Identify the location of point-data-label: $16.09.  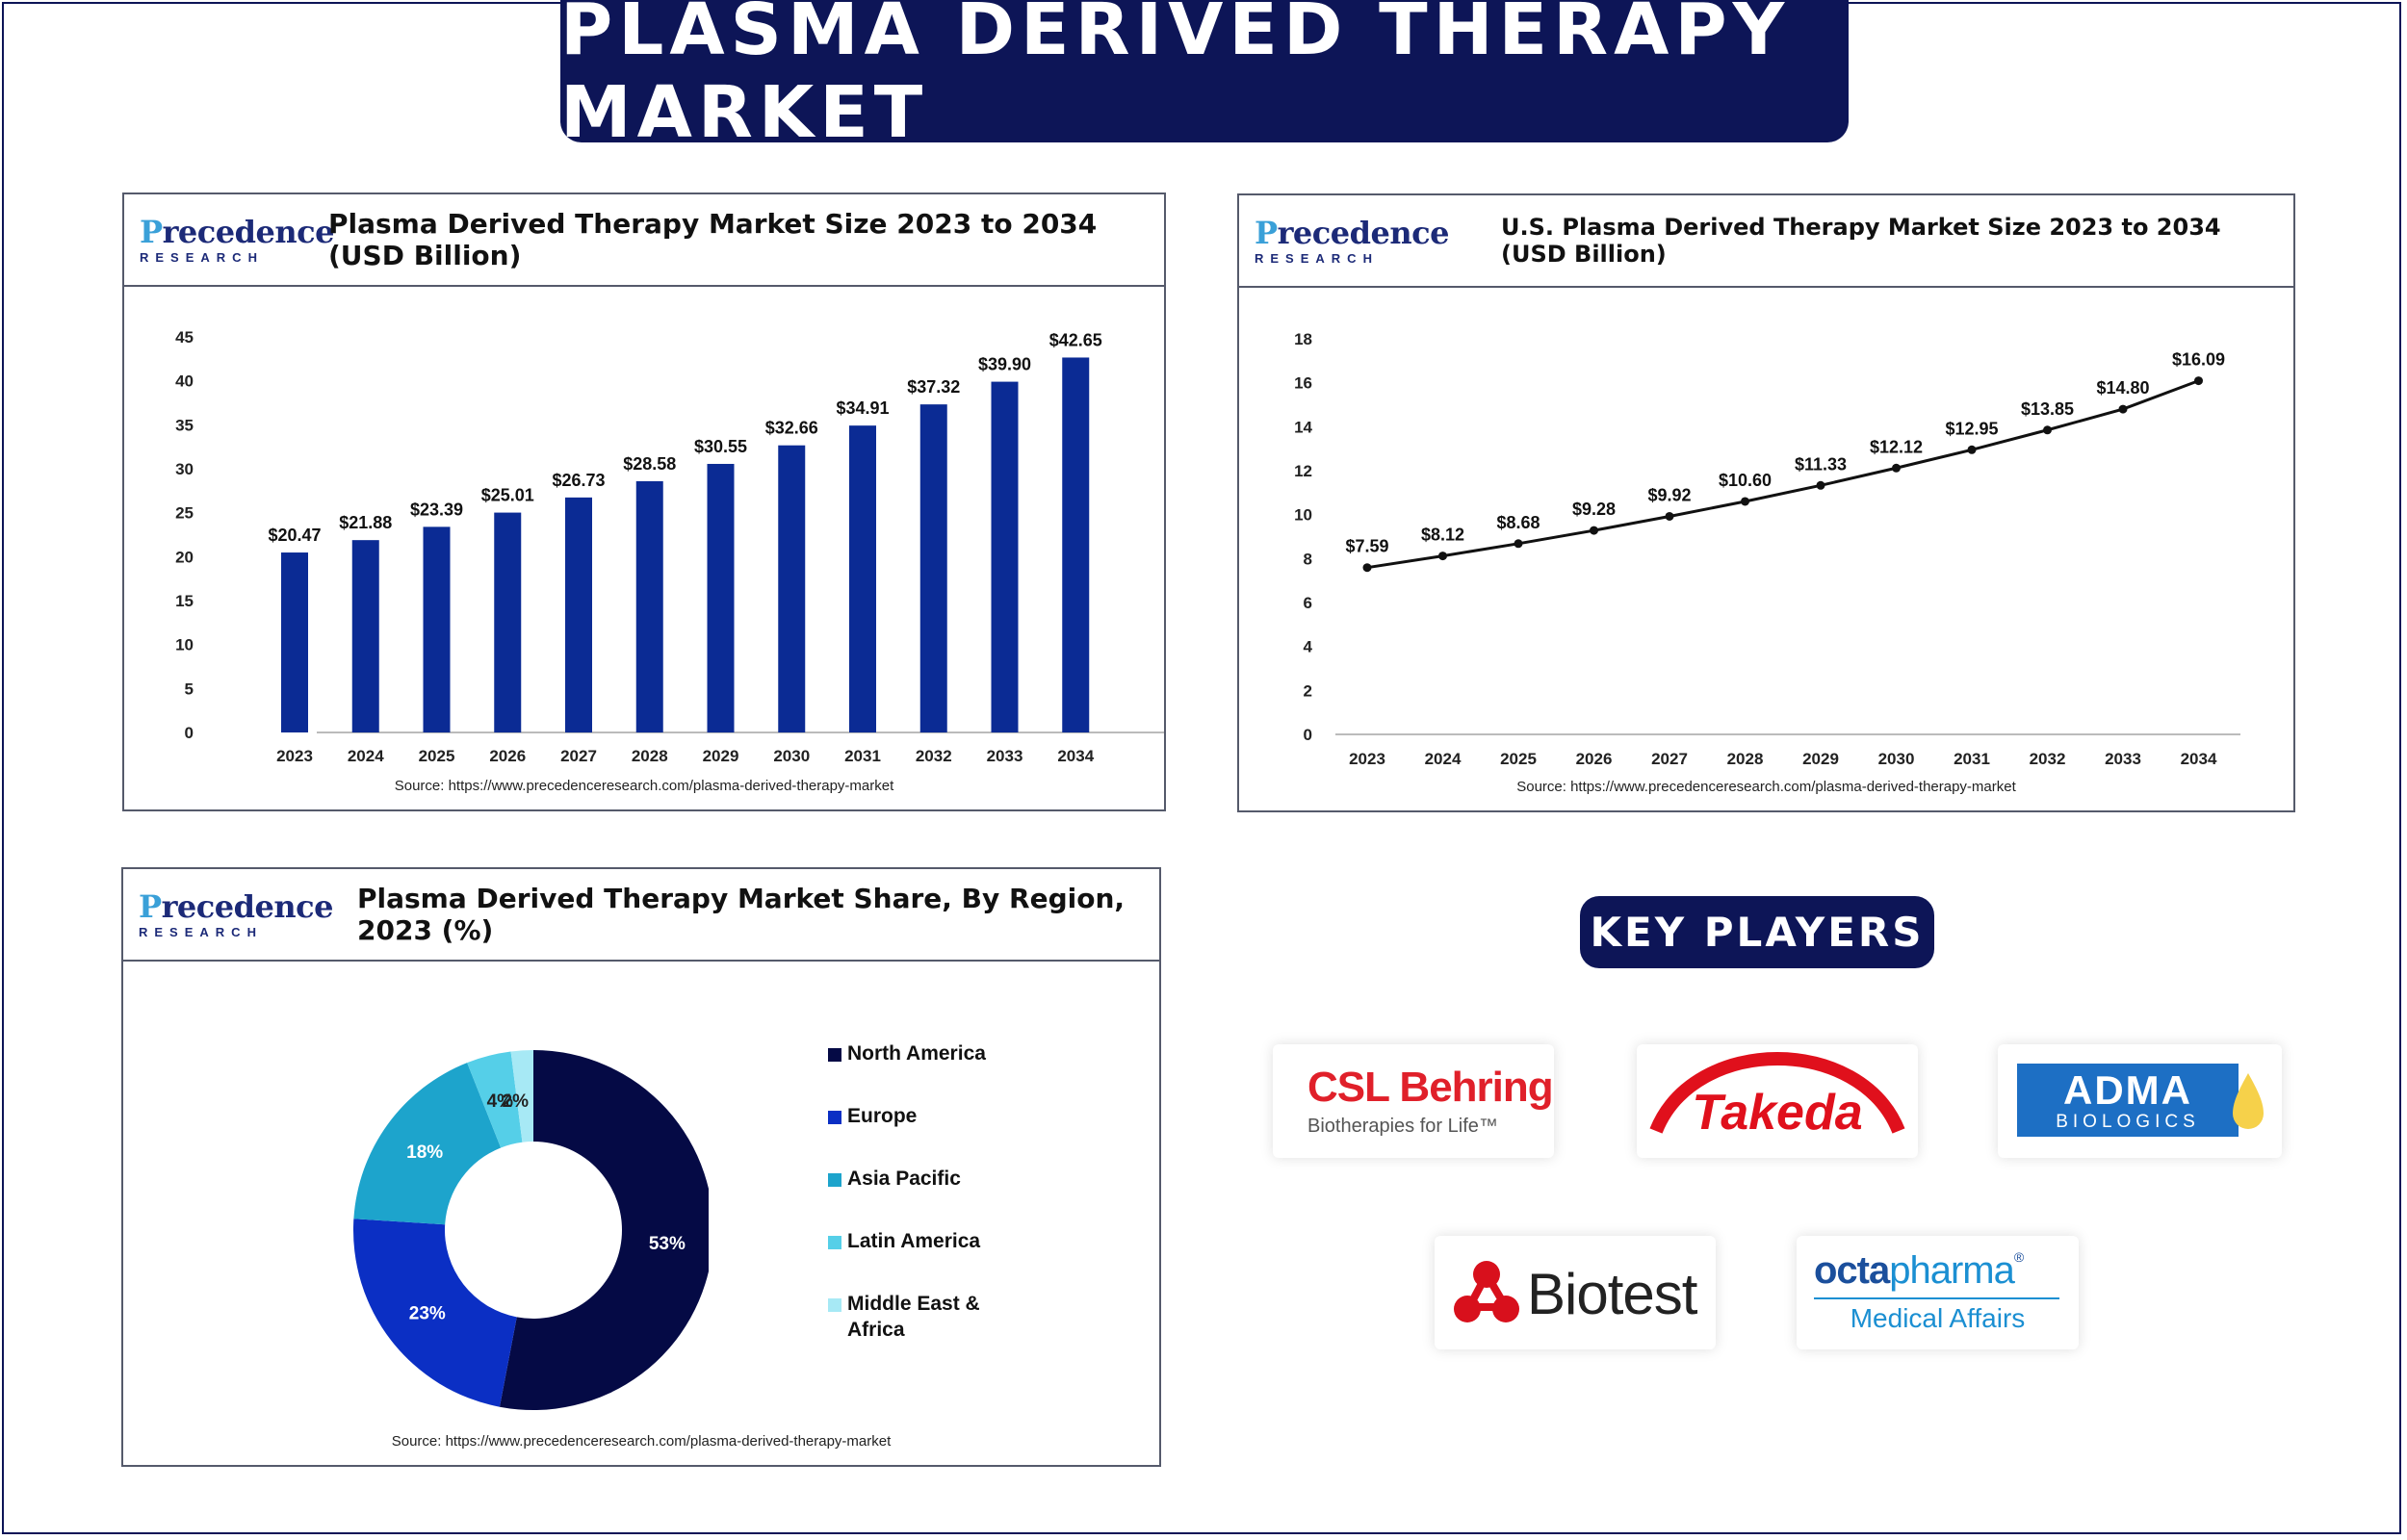
(2198, 360).